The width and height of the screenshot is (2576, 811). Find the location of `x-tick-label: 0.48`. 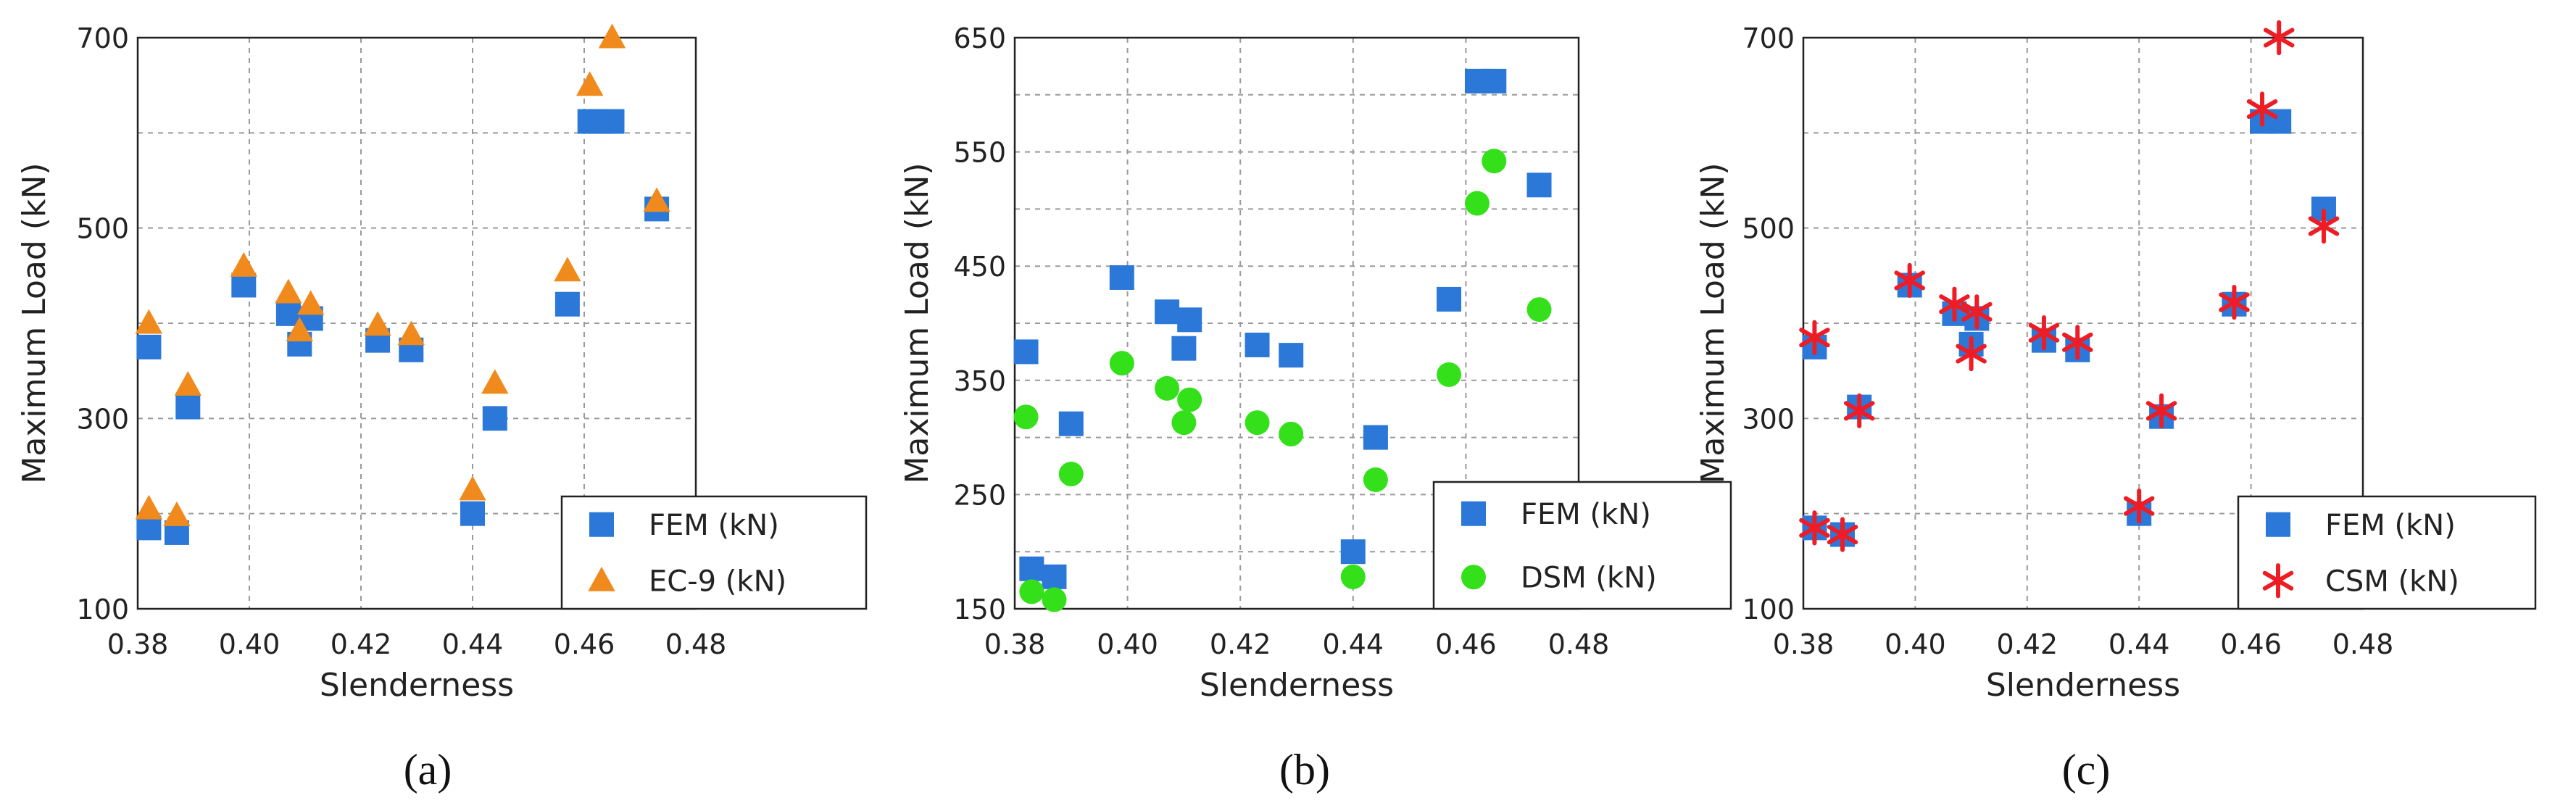

x-tick-label: 0.48 is located at coordinates (696, 644).